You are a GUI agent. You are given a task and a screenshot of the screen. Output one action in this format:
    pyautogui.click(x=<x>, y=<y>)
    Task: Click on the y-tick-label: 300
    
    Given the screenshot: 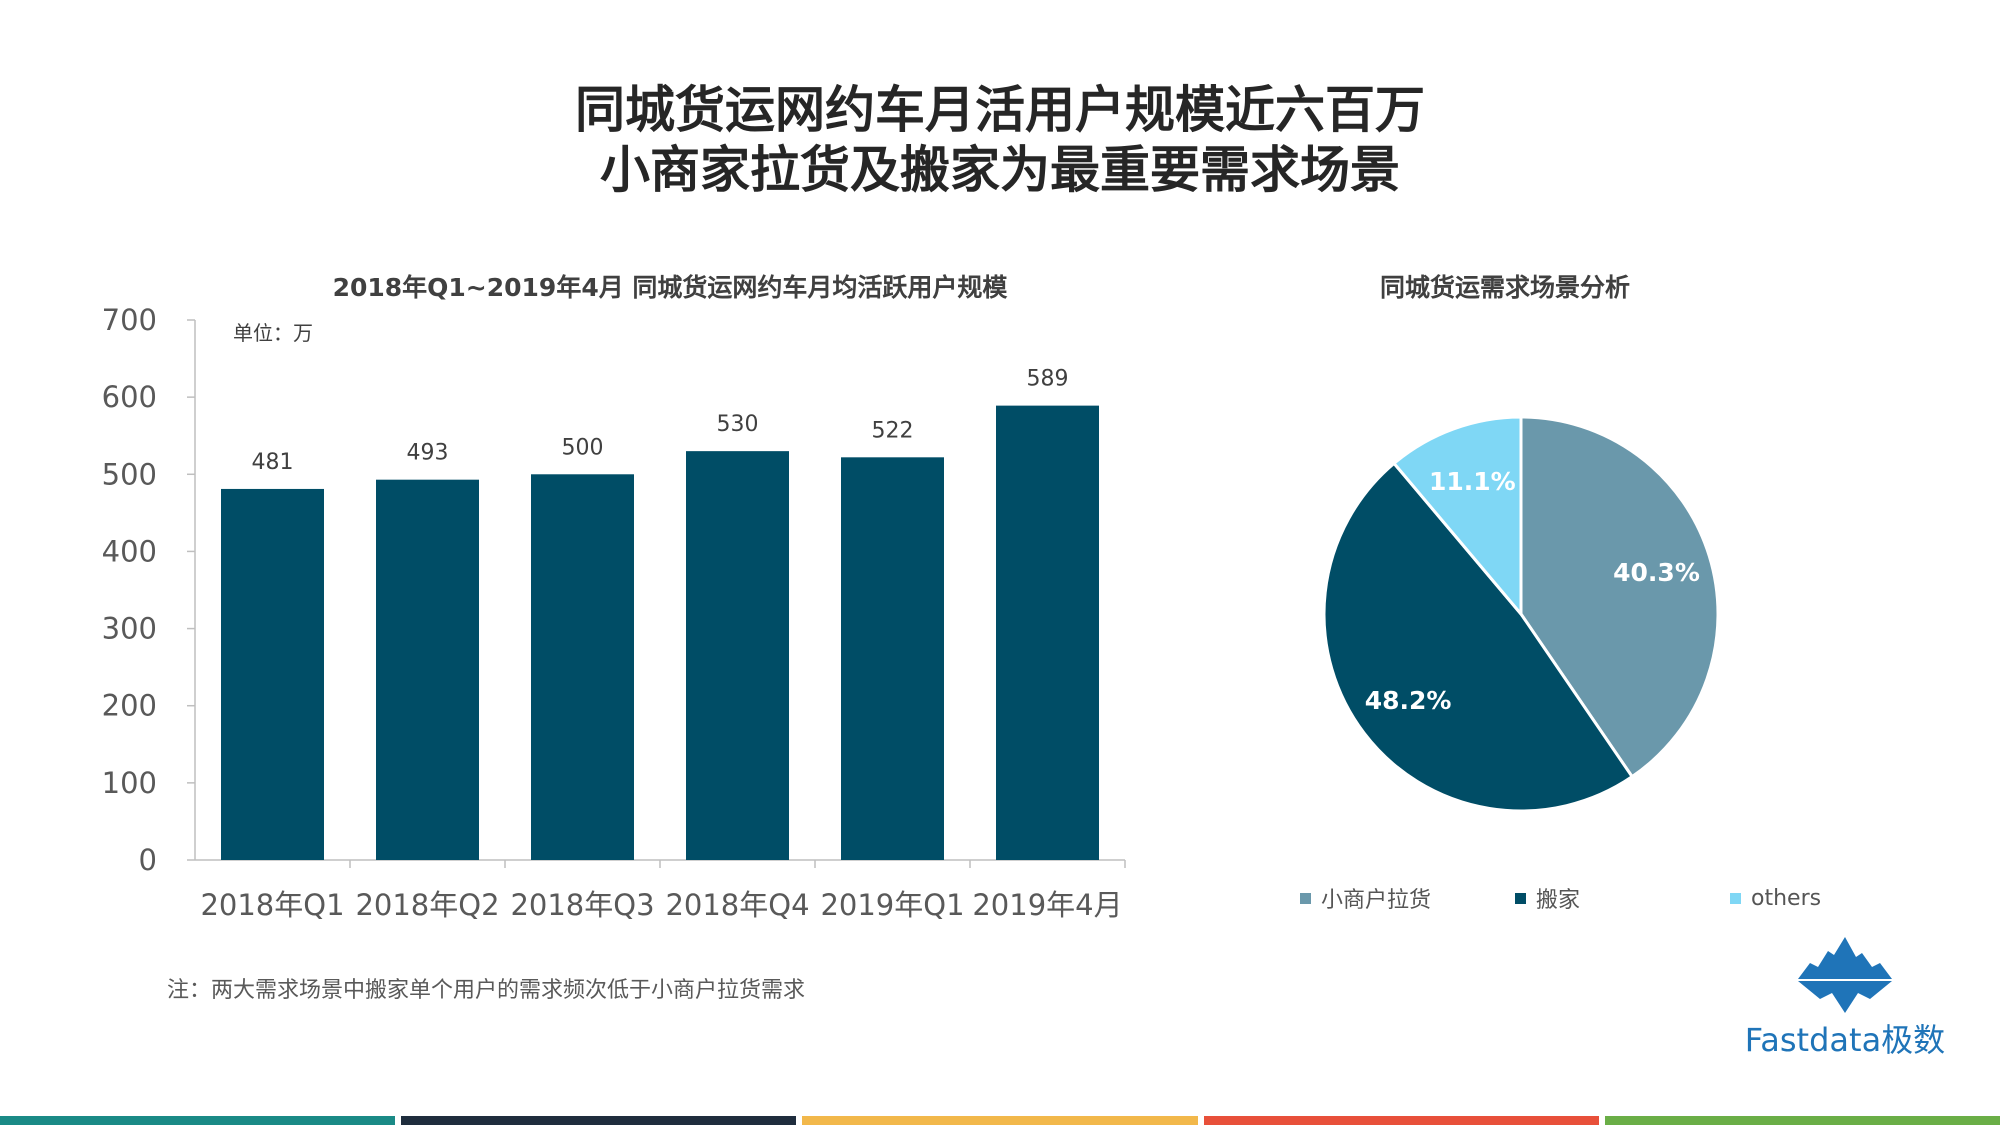 What is the action you would take?
    pyautogui.click(x=129, y=629)
    